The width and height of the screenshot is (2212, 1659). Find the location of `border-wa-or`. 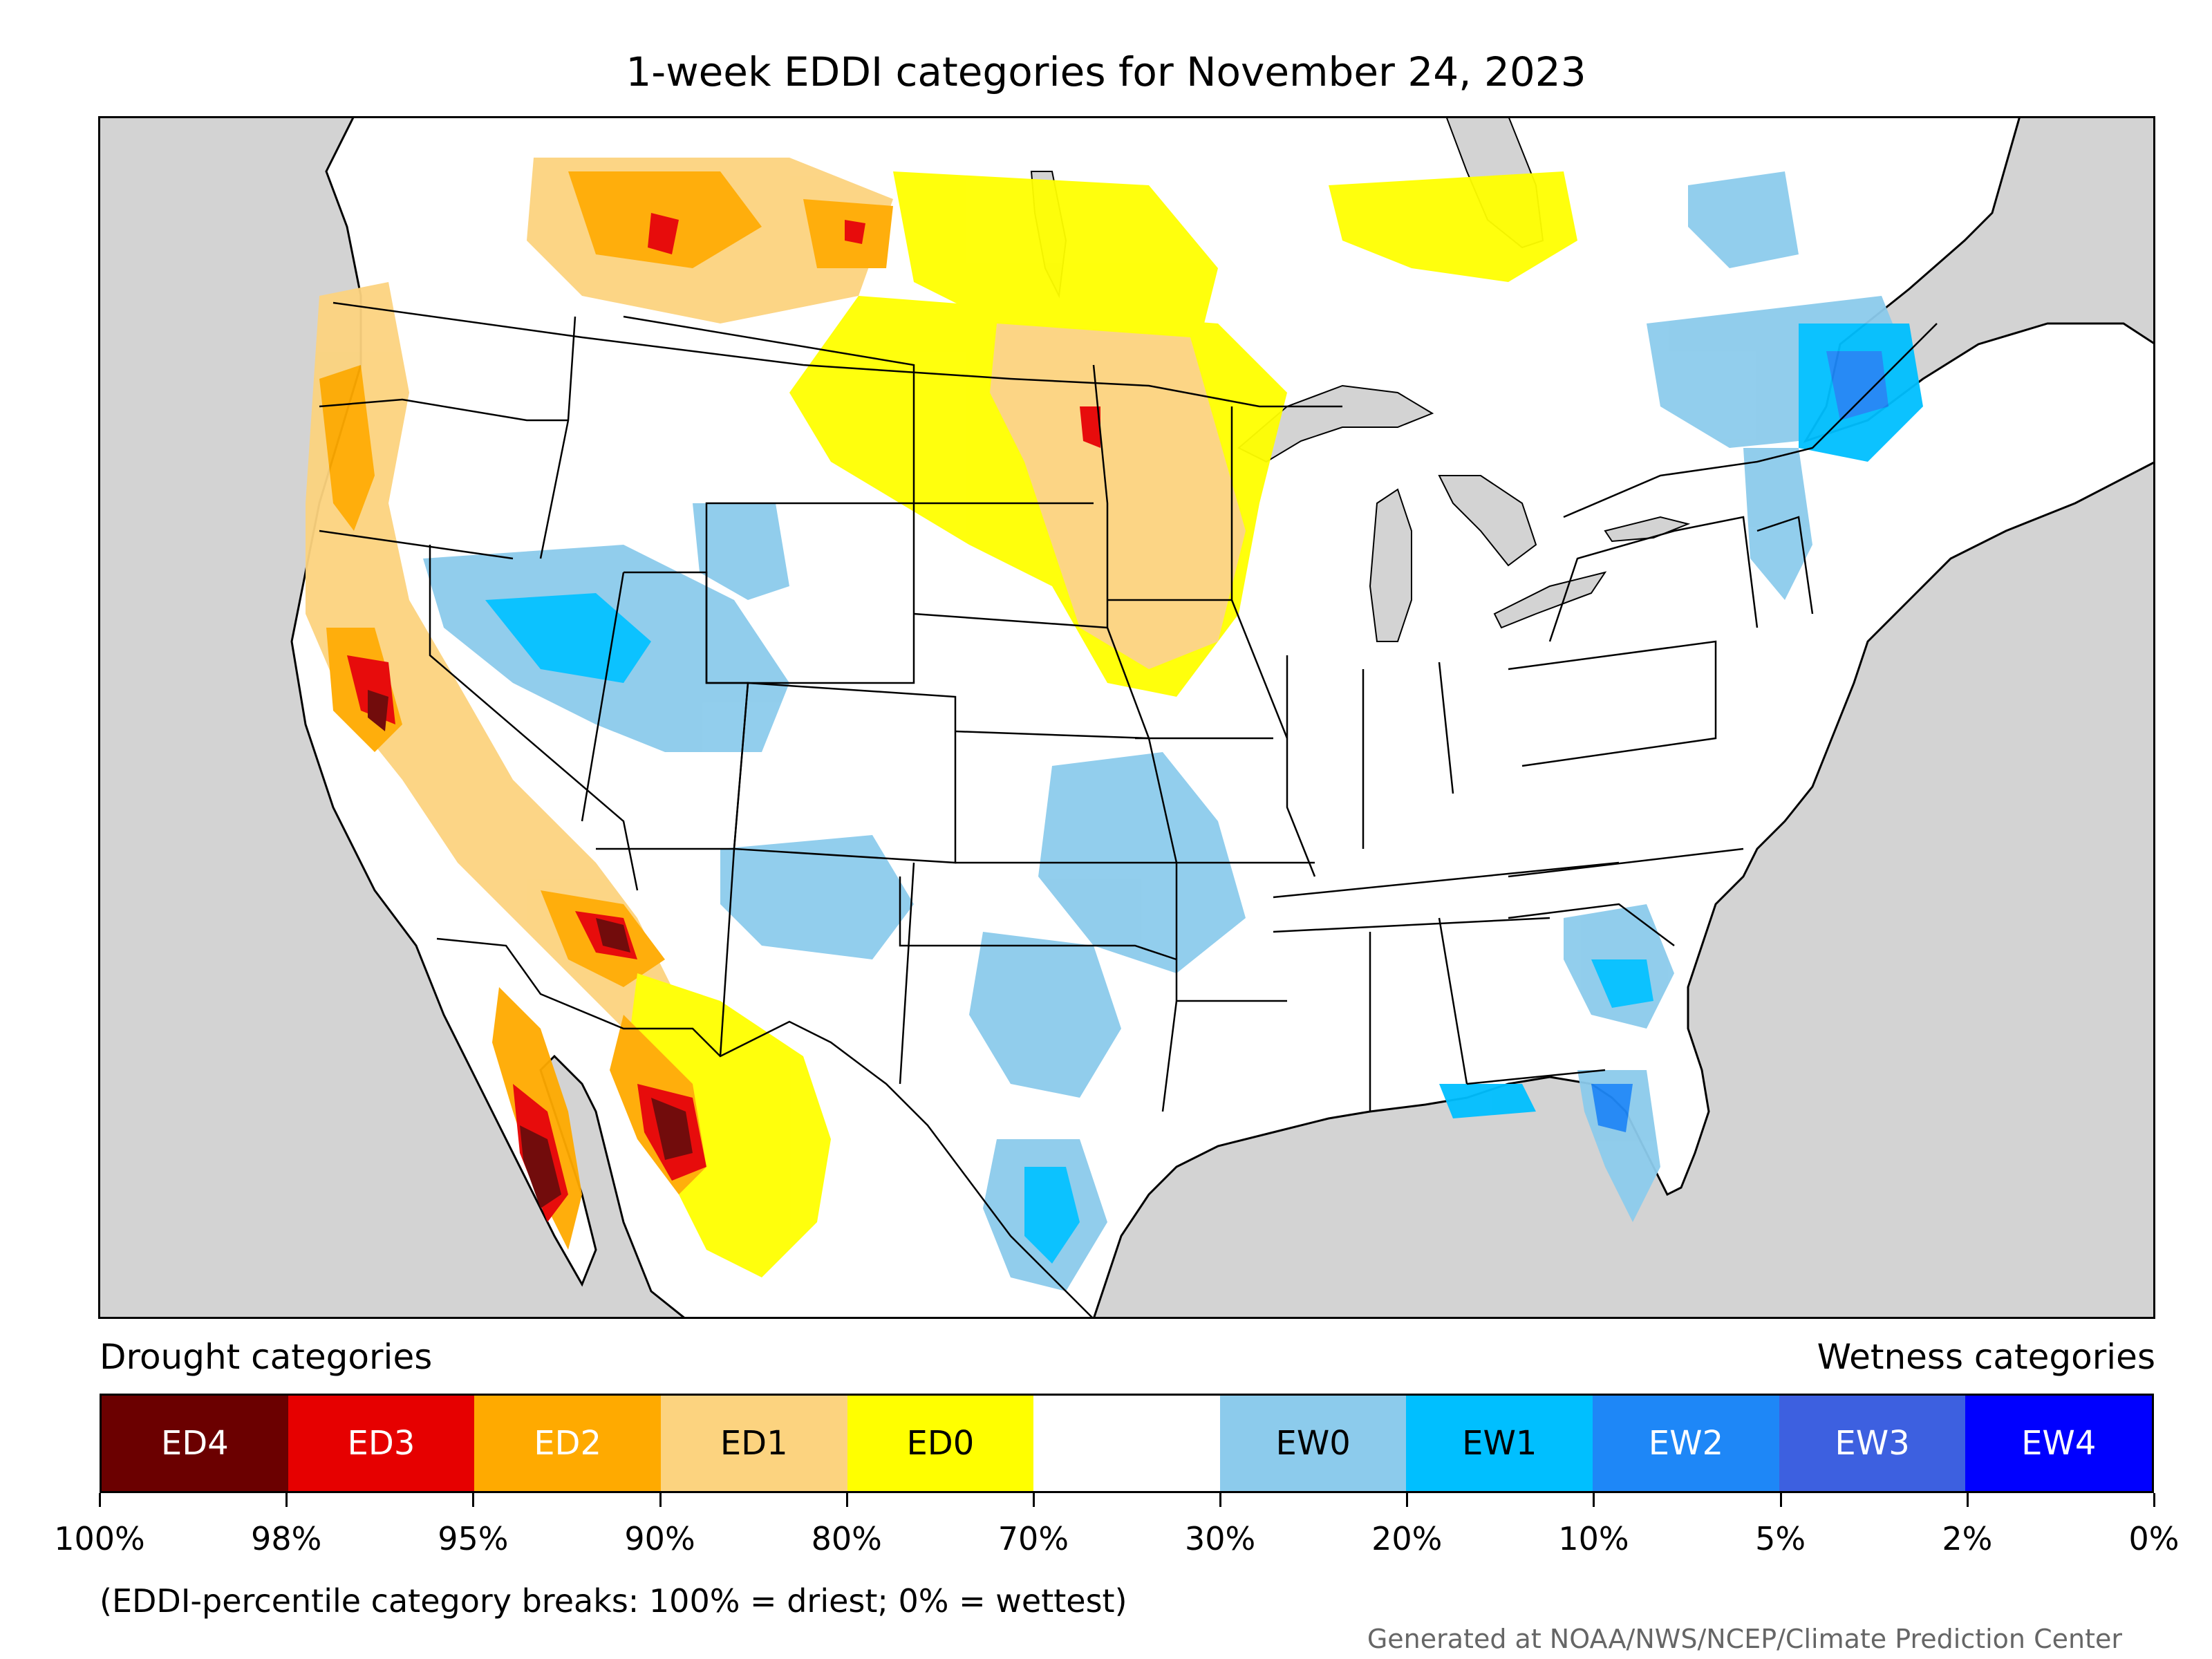

border-wa-or is located at coordinates (443, 410).